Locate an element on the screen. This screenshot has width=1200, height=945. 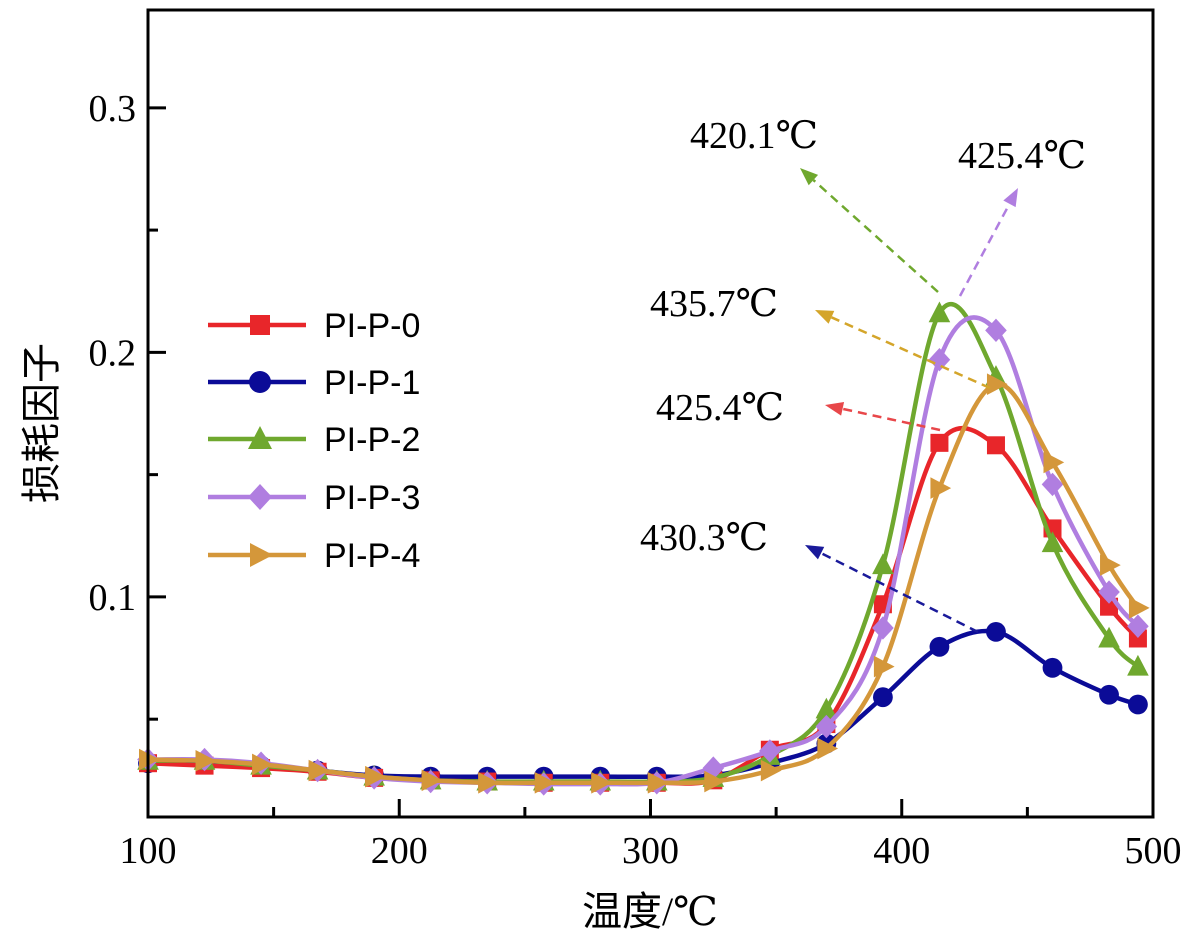
legend-label: PI-P-0 is located at coordinates (372, 326).